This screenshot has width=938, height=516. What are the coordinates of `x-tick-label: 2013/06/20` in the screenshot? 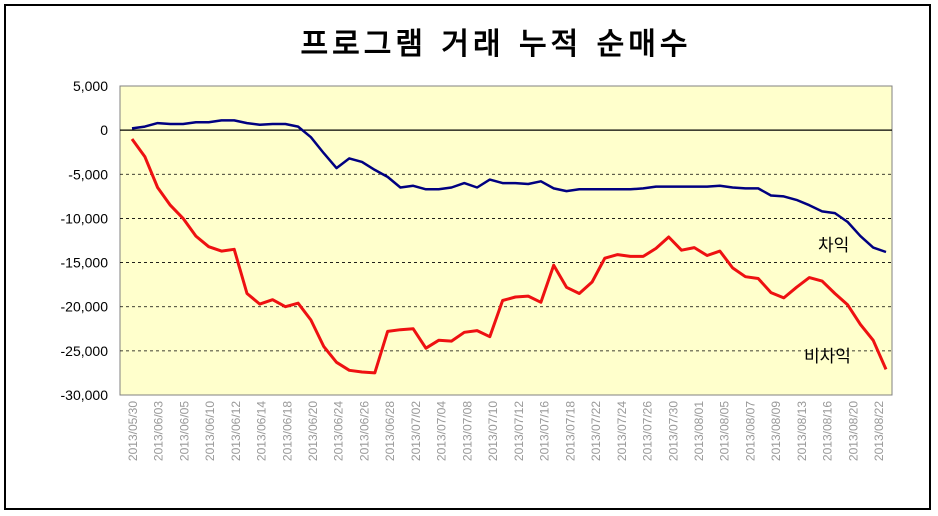 It's located at (313, 431).